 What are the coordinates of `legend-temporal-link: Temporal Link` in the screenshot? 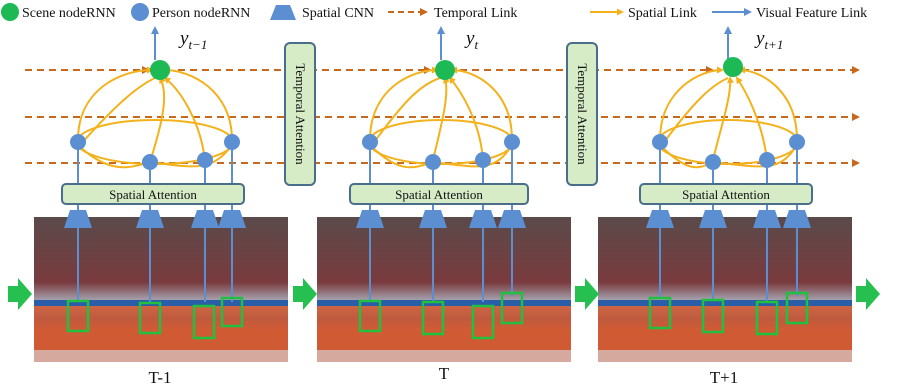 It's located at (475, 13).